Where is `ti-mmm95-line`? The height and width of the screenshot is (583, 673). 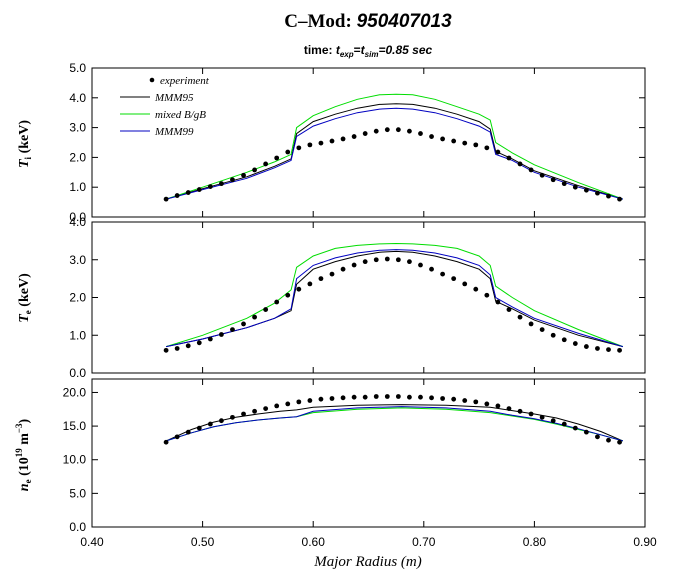 ti-mmm95-line is located at coordinates (394, 151).